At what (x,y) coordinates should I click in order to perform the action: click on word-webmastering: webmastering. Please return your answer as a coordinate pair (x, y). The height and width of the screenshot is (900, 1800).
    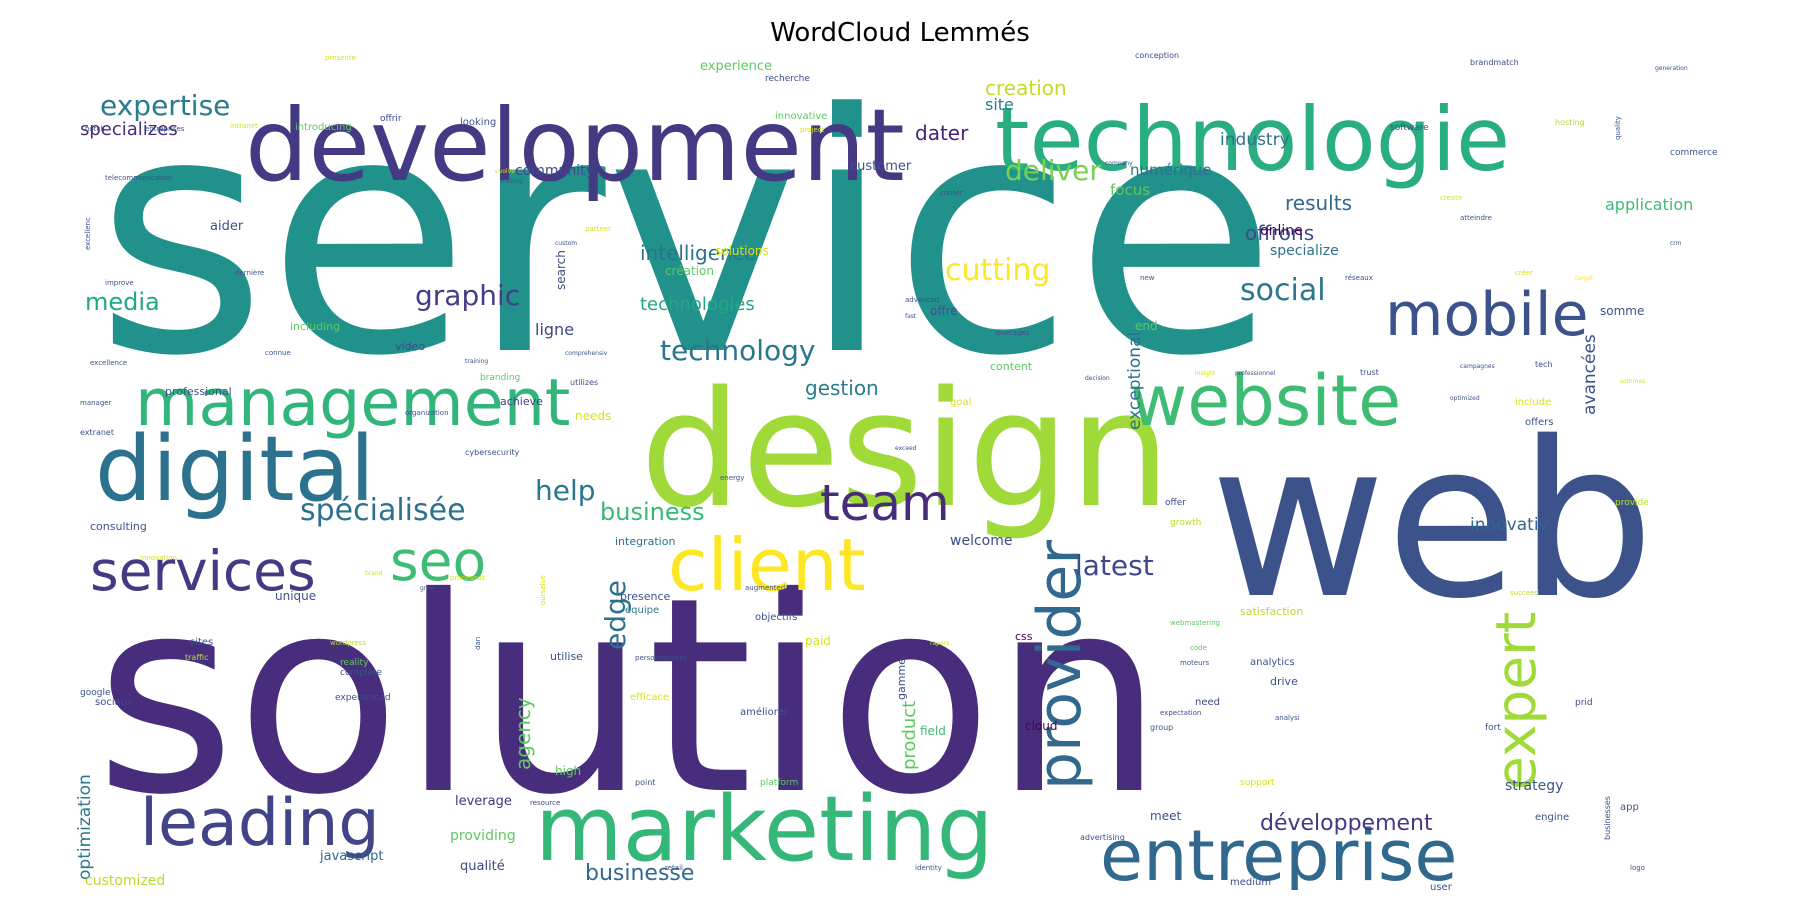
    Looking at the image, I should click on (1195, 623).